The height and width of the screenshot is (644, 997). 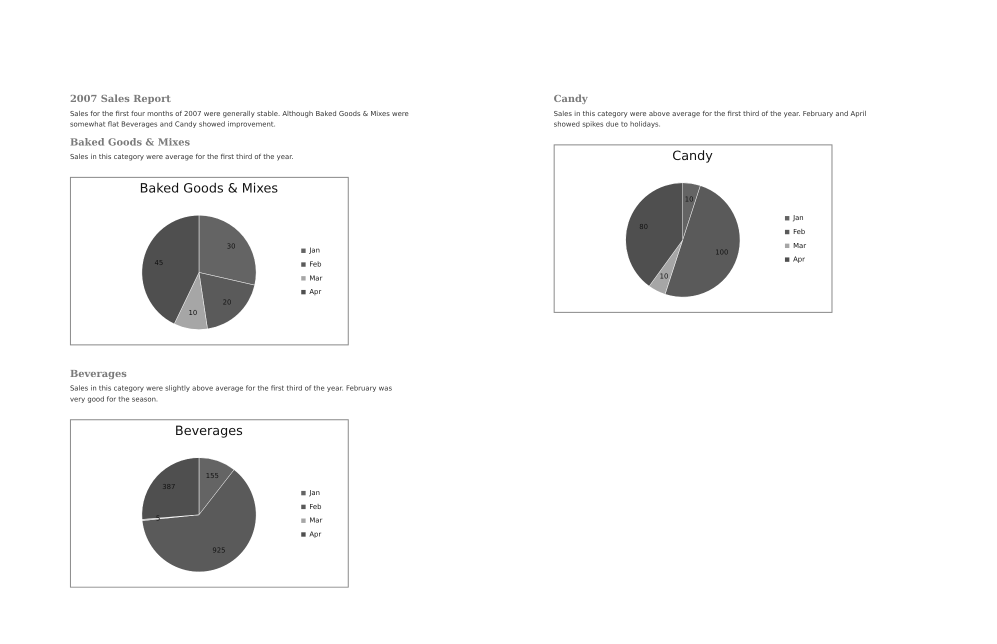 What do you see at coordinates (209, 431) in the screenshot?
I see `chart-title: Beverages` at bounding box center [209, 431].